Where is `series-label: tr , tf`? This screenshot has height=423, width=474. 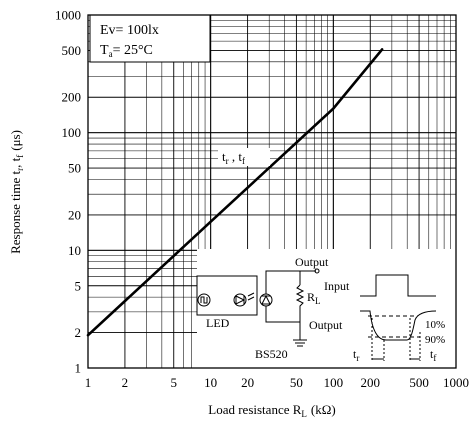 series-label: tr , tf is located at coordinates (233, 157).